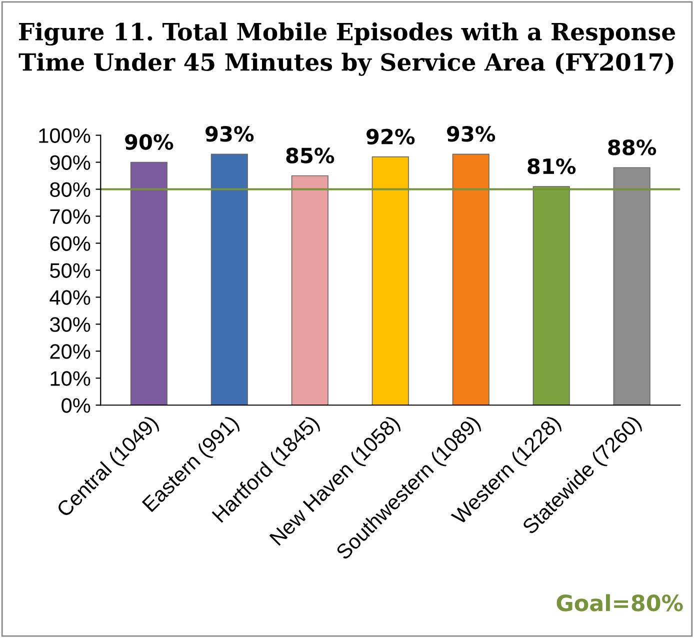  I want to click on data-label: 90%, so click(149, 142).